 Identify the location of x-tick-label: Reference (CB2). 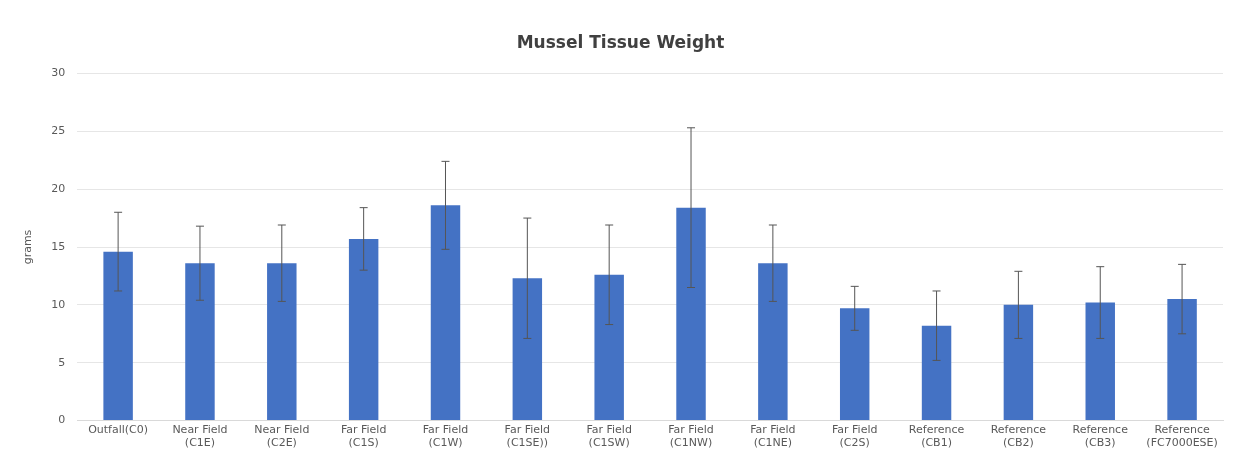
(1018, 436).